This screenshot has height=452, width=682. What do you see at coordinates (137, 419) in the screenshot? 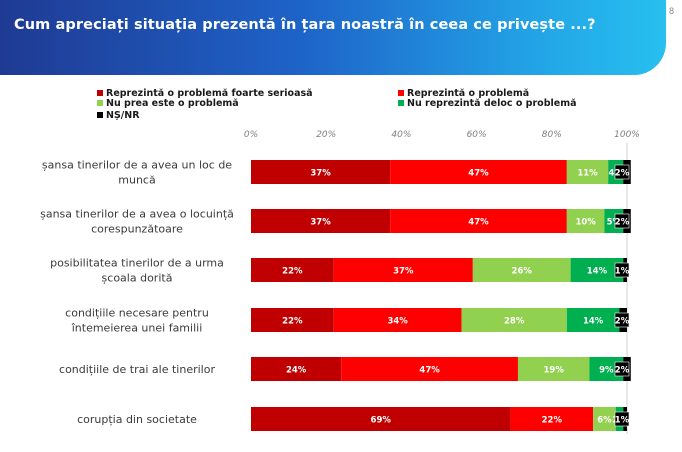
I see `category-label: corupția din societate` at bounding box center [137, 419].